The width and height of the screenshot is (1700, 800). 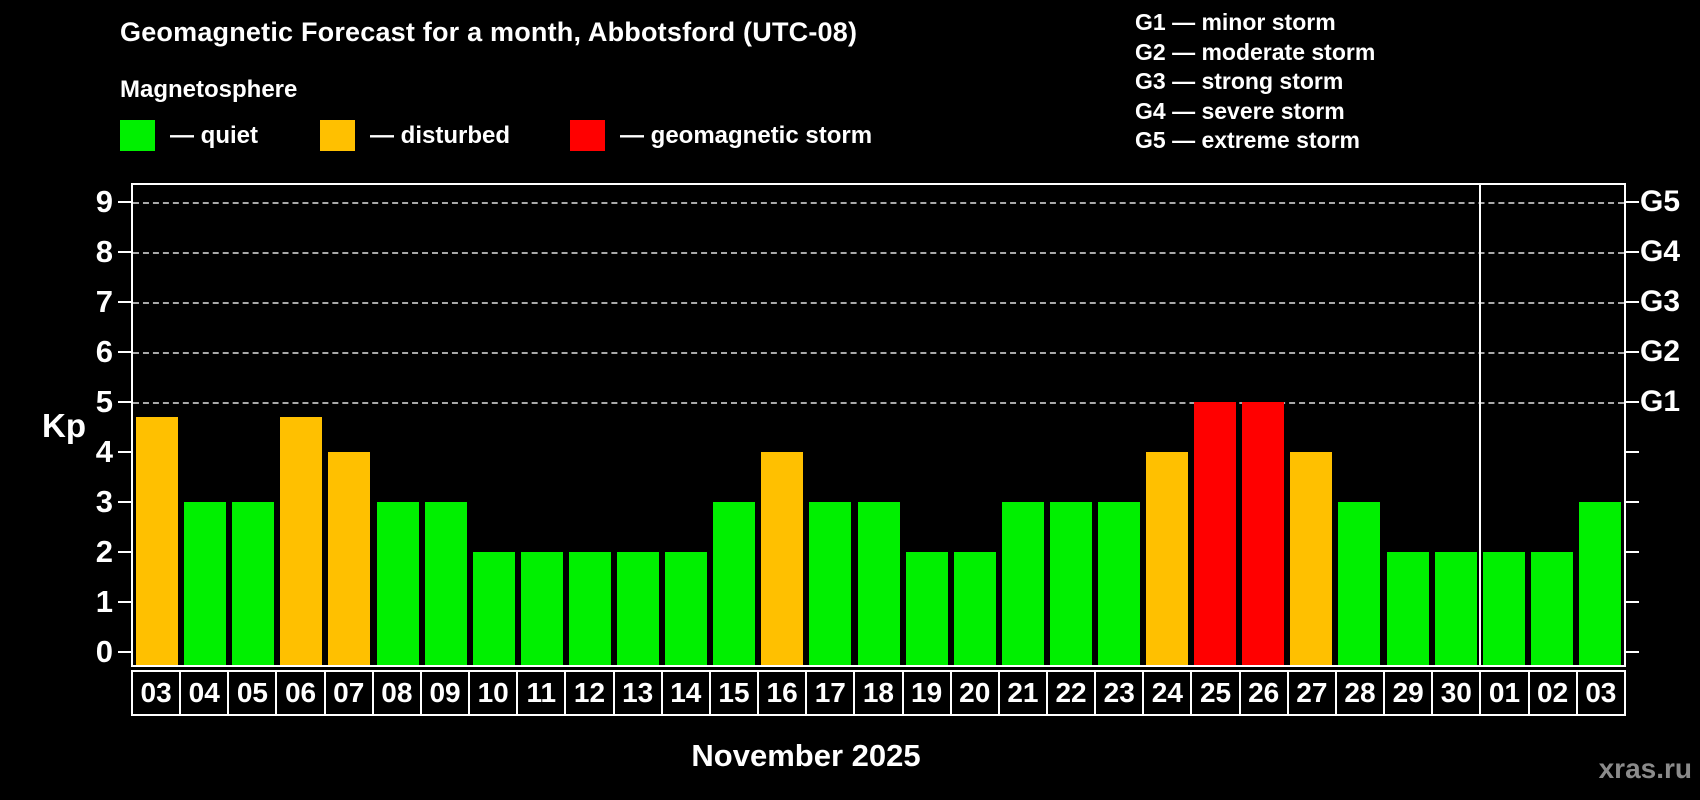 I want to click on y-tick-label-7: 7, so click(x=104, y=301).